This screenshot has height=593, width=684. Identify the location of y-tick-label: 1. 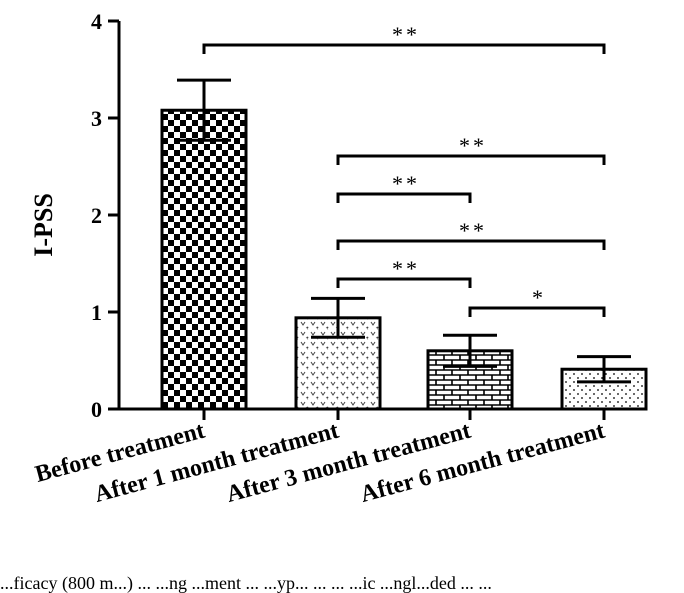
(96, 312).